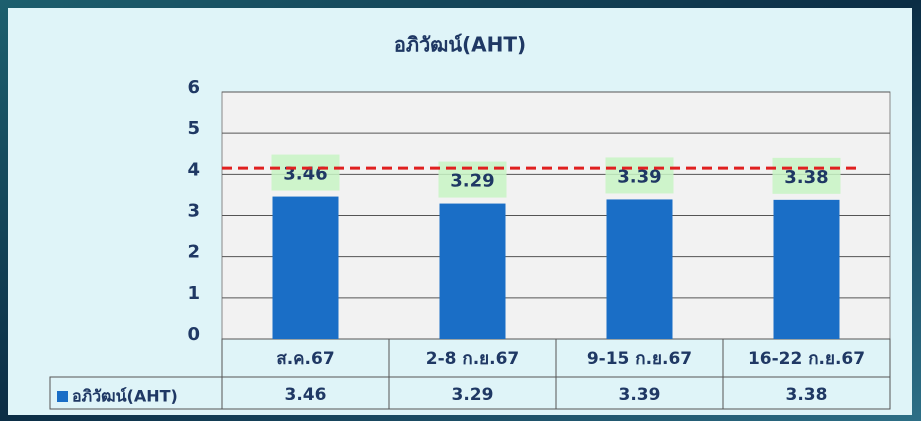 This screenshot has width=921, height=421. What do you see at coordinates (193, 211) in the screenshot?
I see `y-tick-label: 3` at bounding box center [193, 211].